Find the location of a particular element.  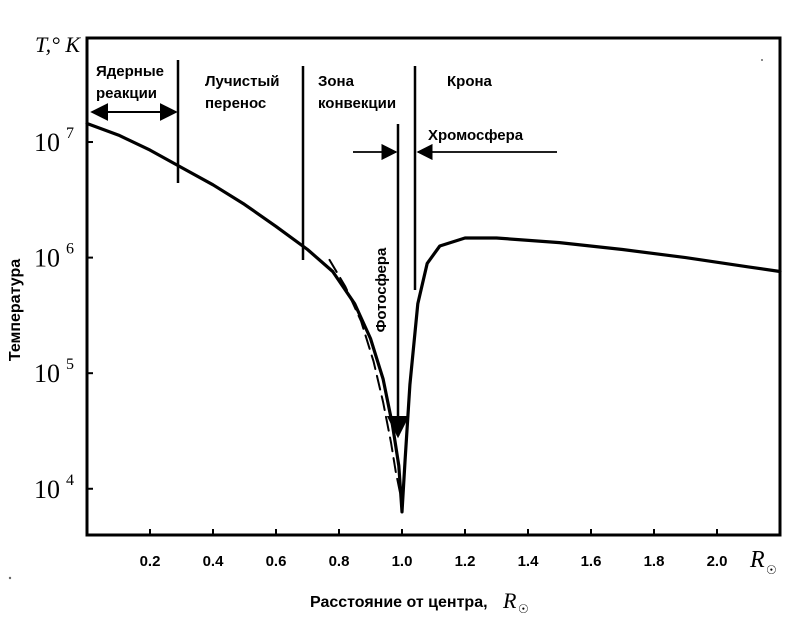

x-axis-end-unit-symbol: ☉ is located at coordinates (771, 570).